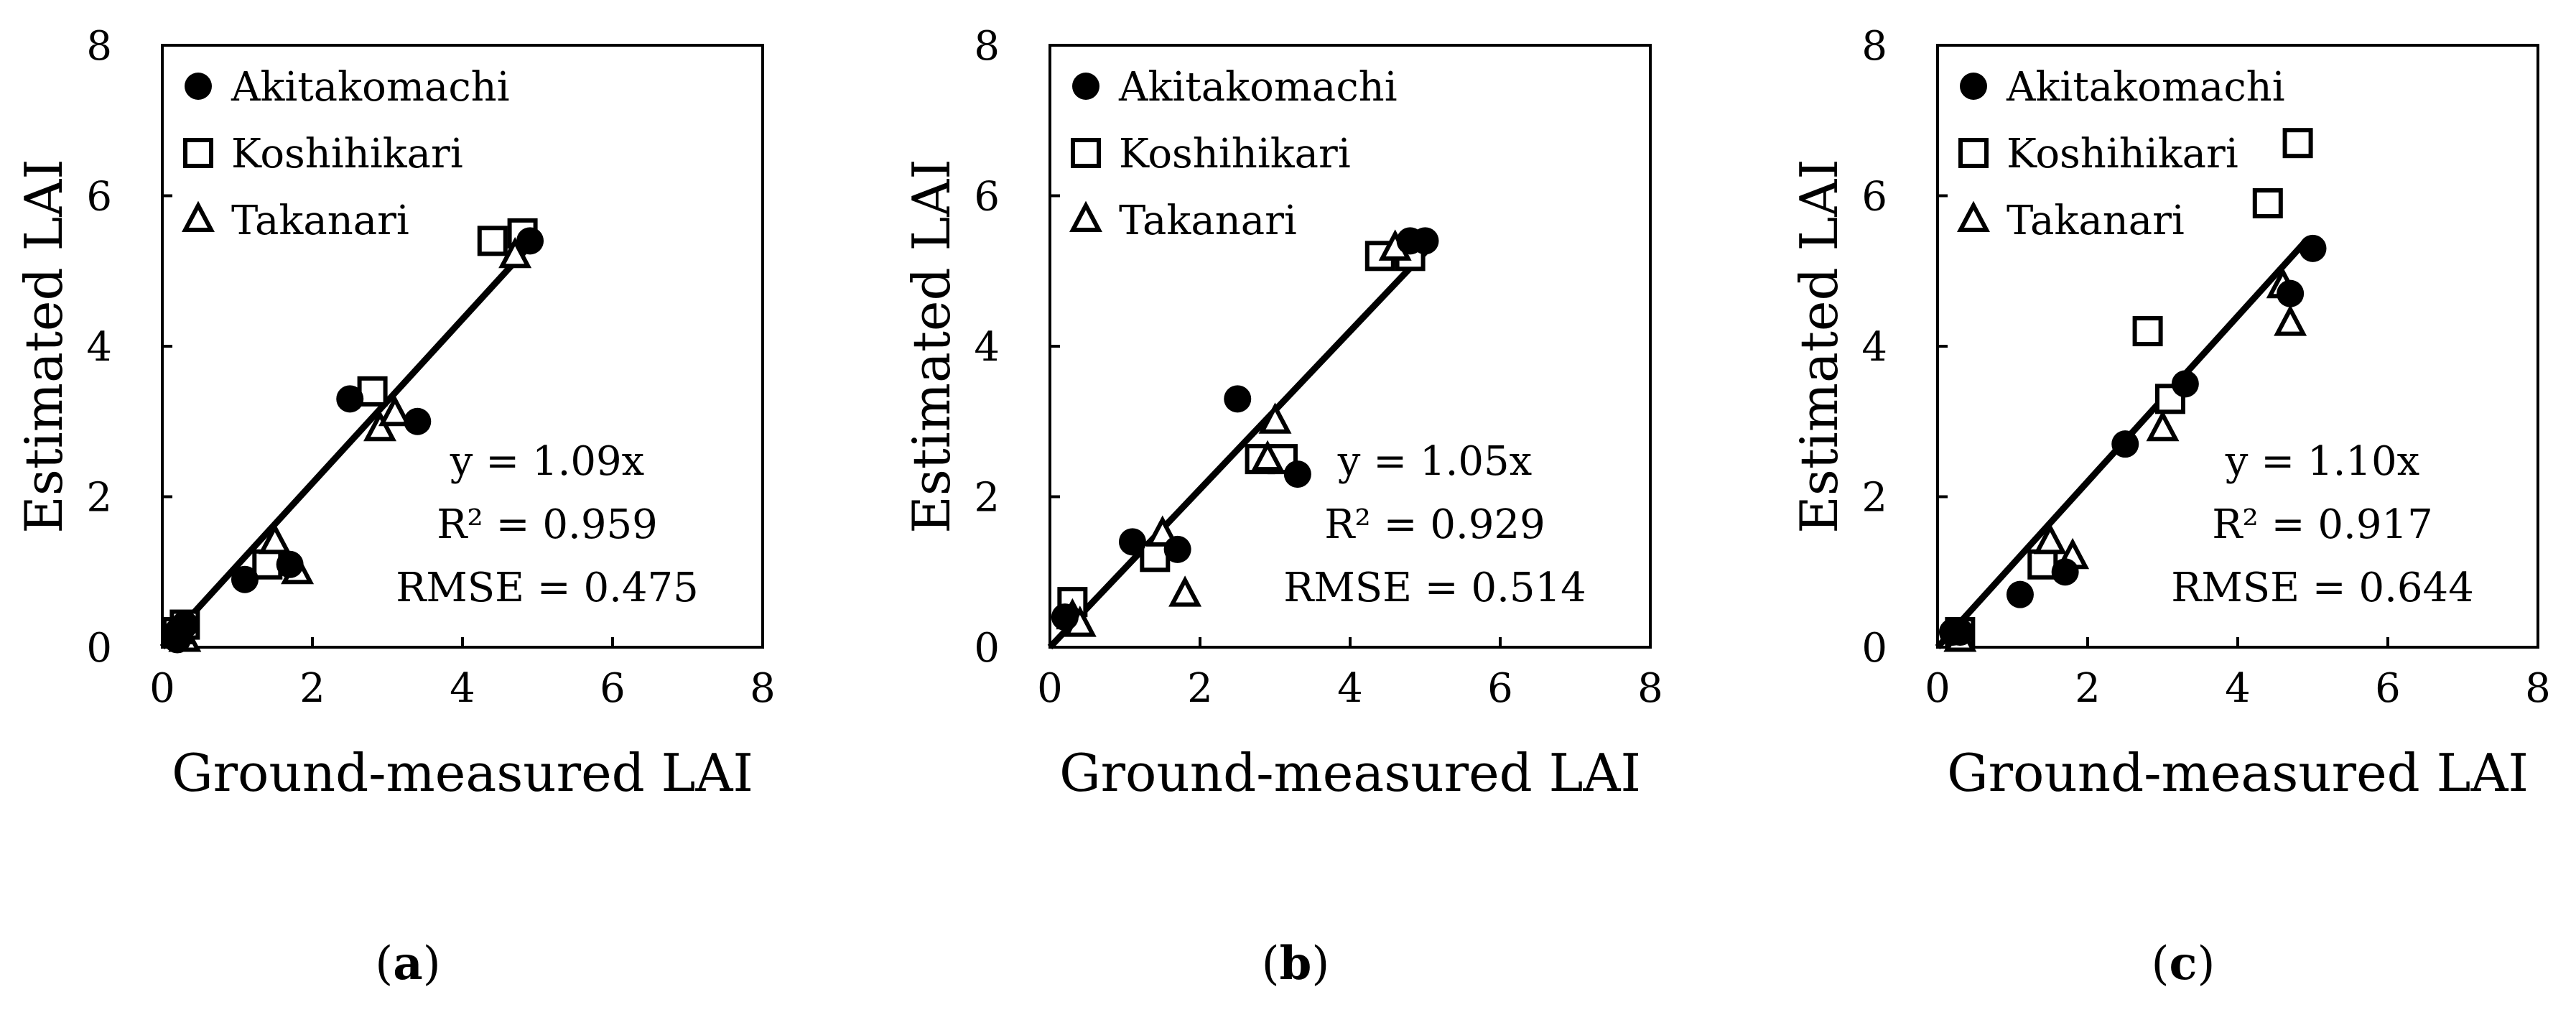 The image size is (2576, 1020). I want to click on fit-annotation: RMSE = 0.475, so click(547, 588).